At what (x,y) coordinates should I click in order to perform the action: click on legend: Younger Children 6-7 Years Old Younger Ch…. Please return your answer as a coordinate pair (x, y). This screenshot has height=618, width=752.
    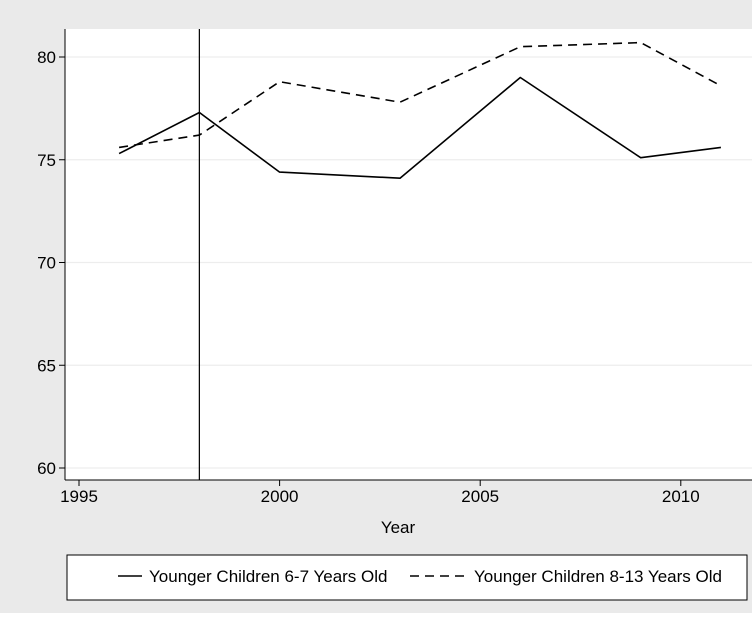
    Looking at the image, I should click on (407, 577).